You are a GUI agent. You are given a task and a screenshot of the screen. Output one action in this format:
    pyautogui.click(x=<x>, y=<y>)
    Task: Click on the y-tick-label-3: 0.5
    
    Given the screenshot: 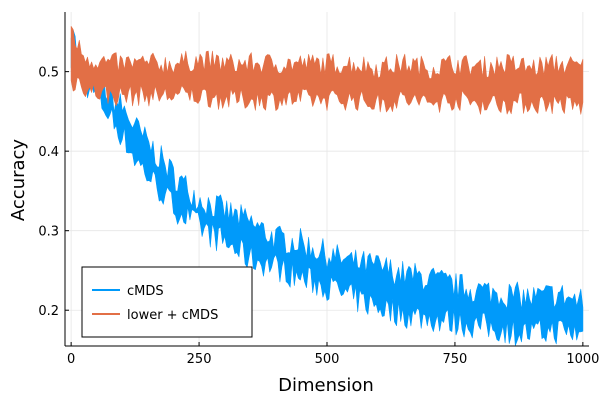 What is the action you would take?
    pyautogui.click(x=48, y=73)
    